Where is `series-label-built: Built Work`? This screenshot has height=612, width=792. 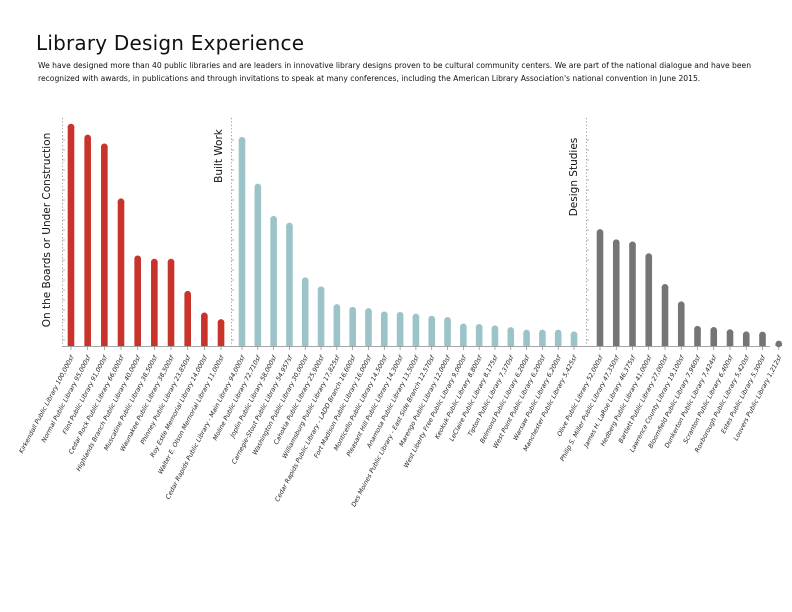 series-label-built: Built Work is located at coordinates (219, 155).